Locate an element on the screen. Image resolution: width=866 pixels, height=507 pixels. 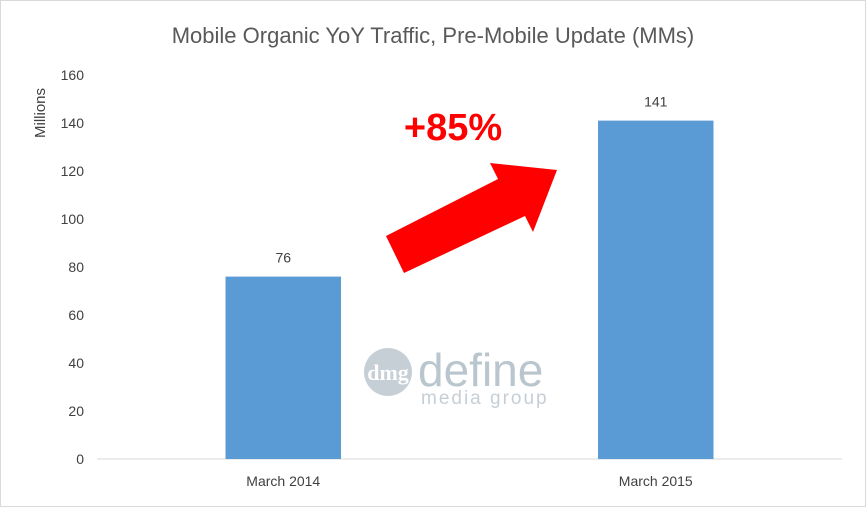
y-tick-label: 0 is located at coordinates (80, 459).